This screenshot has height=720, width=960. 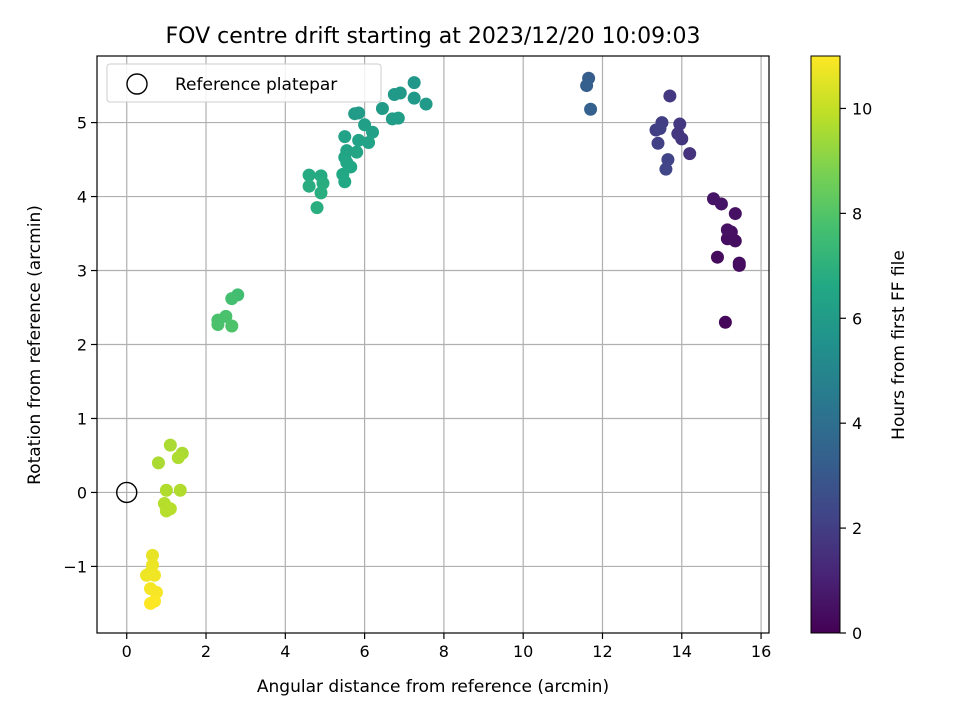 What do you see at coordinates (862, 108) in the screenshot?
I see `colorbar-tick-label: 10` at bounding box center [862, 108].